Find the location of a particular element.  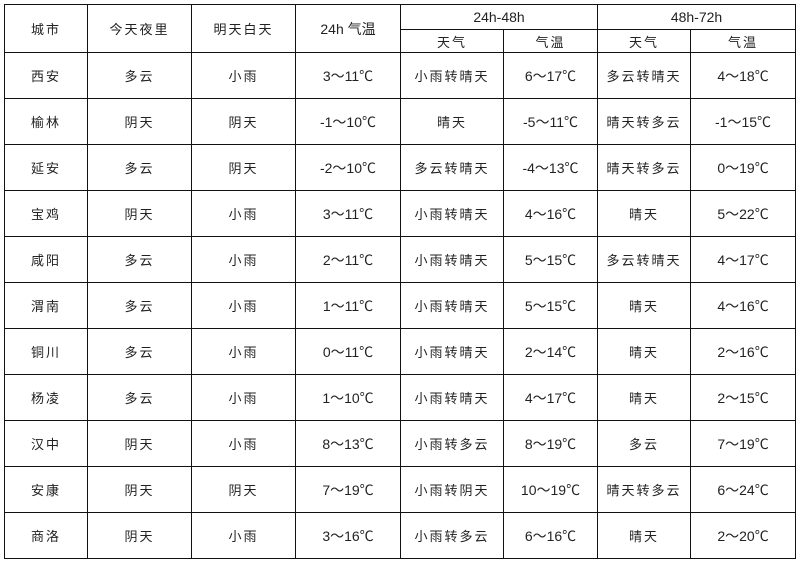

cell-temp-72h: 0～19℃ is located at coordinates (743, 167).